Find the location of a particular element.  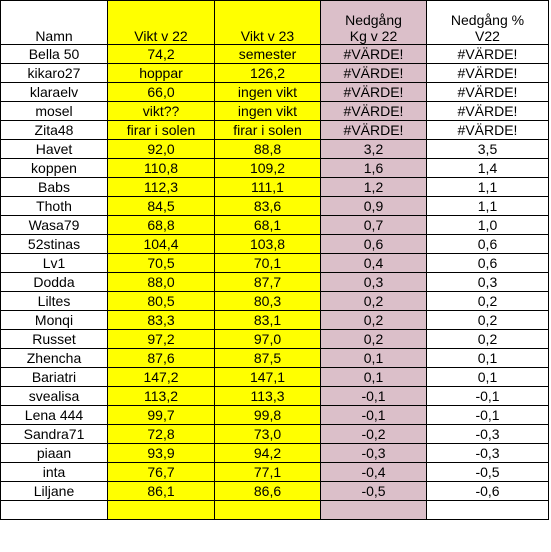

cell-vikt-v22: 110,8 is located at coordinates (161, 168).